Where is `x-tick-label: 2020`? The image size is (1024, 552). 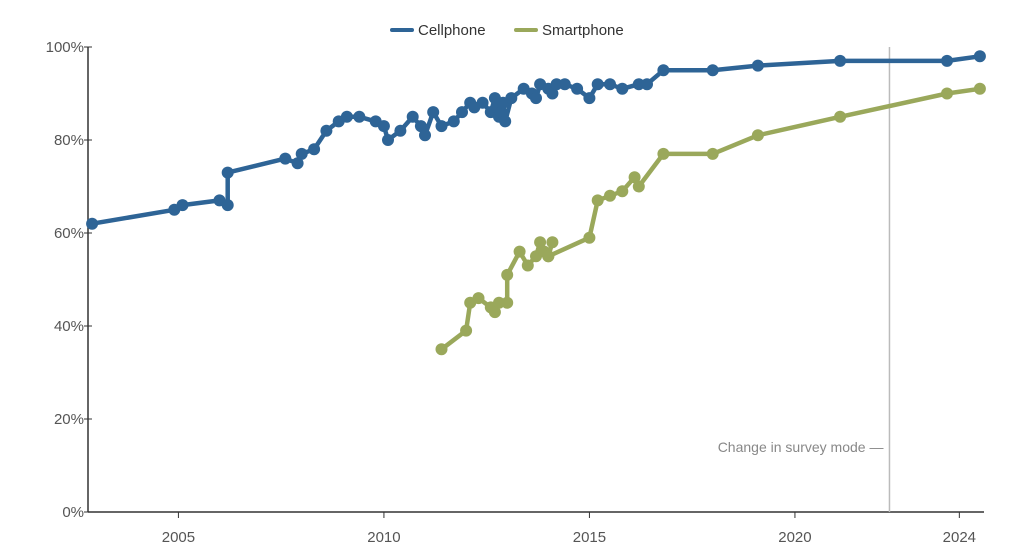
x-tick-label: 2020 is located at coordinates (794, 537).